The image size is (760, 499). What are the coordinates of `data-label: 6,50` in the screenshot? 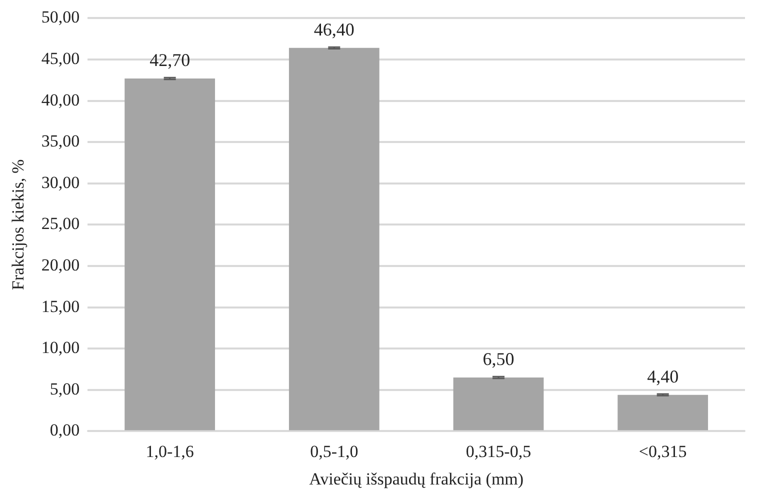 It's located at (498, 359).